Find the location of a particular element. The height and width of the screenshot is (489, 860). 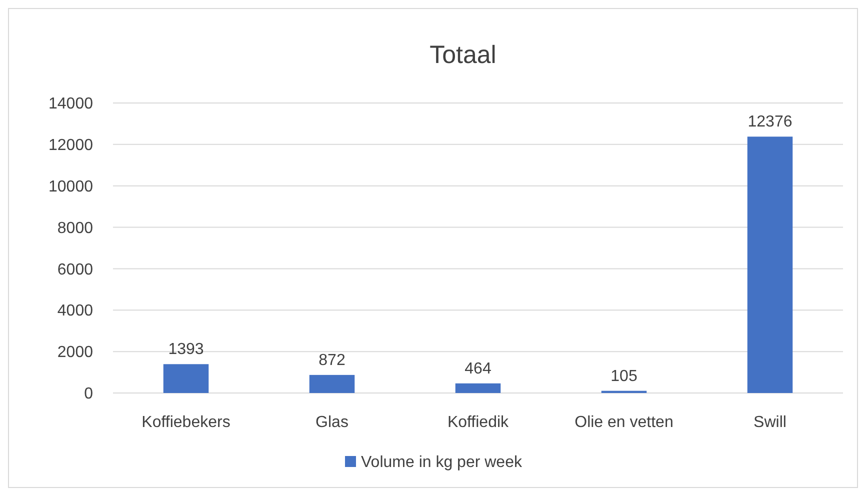

x-tick-label: Koffiebekers is located at coordinates (186, 422).